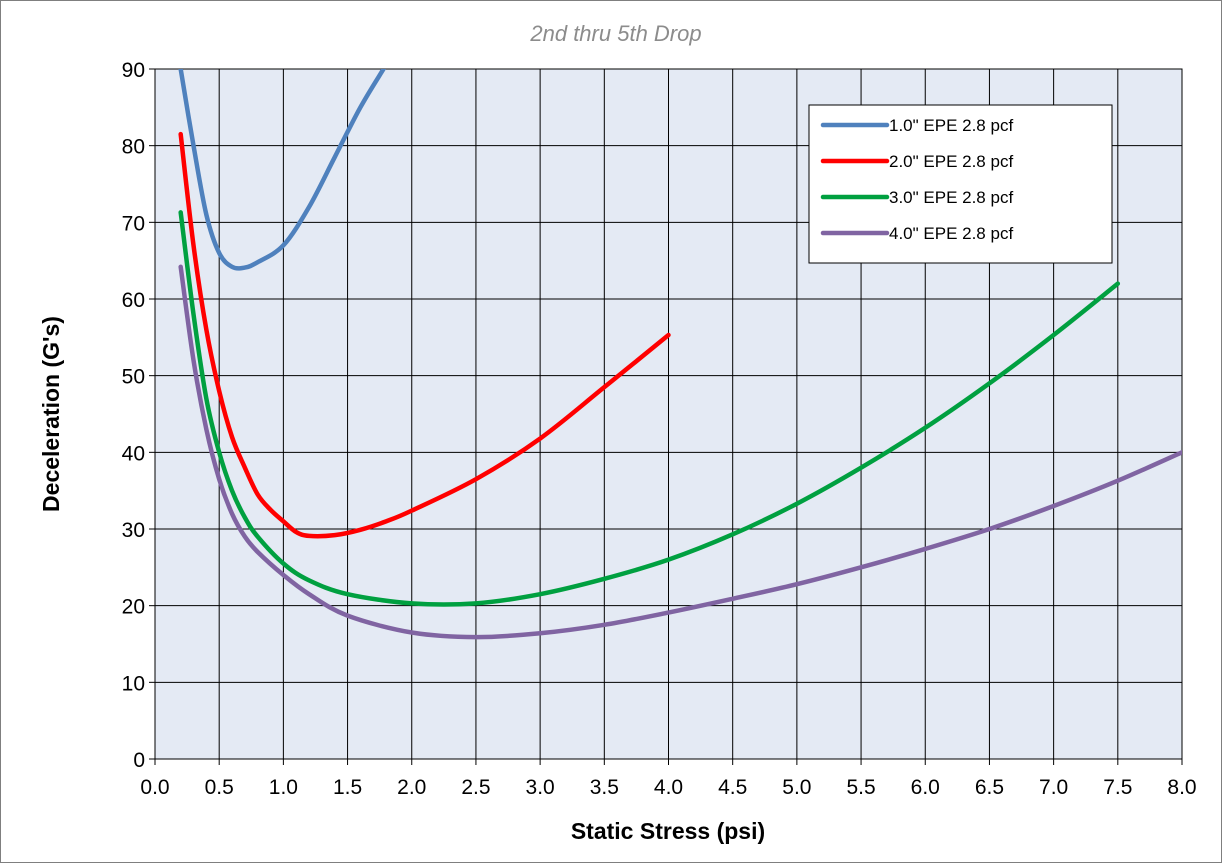 The image size is (1222, 863). What do you see at coordinates (732, 787) in the screenshot?
I see `x-tick-label: 4.5` at bounding box center [732, 787].